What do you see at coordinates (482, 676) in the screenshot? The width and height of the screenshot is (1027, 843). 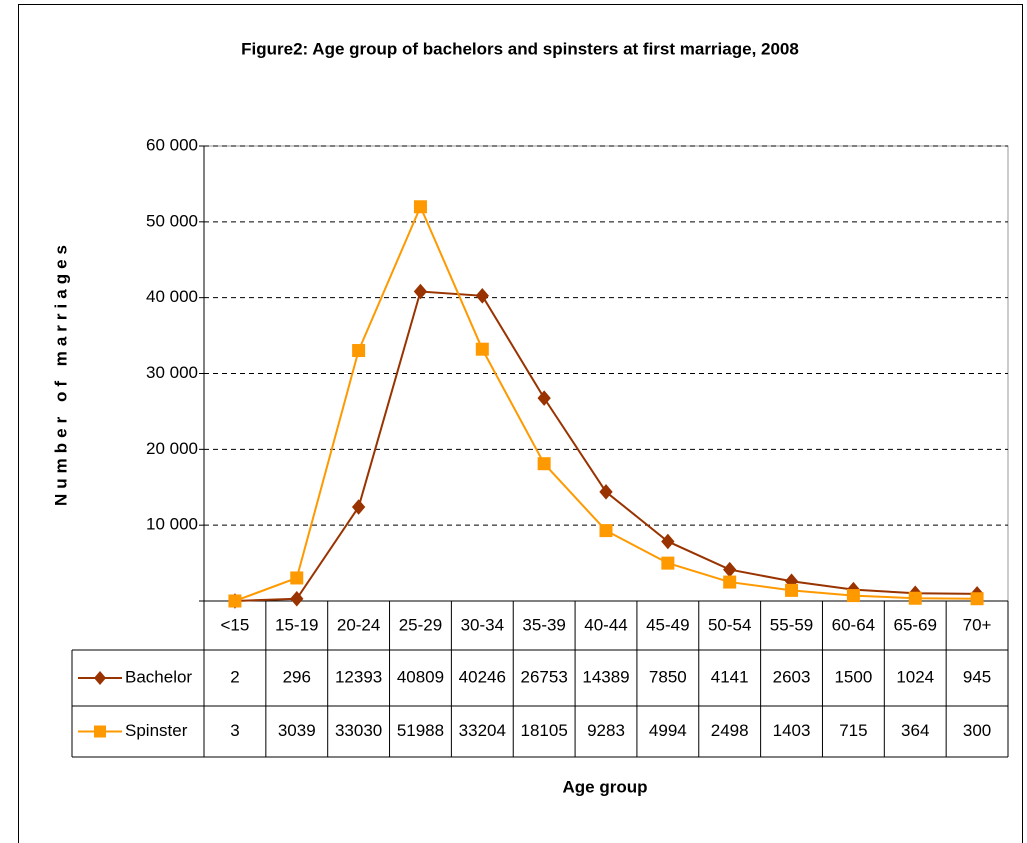 I see `table-value: 40246` at bounding box center [482, 676].